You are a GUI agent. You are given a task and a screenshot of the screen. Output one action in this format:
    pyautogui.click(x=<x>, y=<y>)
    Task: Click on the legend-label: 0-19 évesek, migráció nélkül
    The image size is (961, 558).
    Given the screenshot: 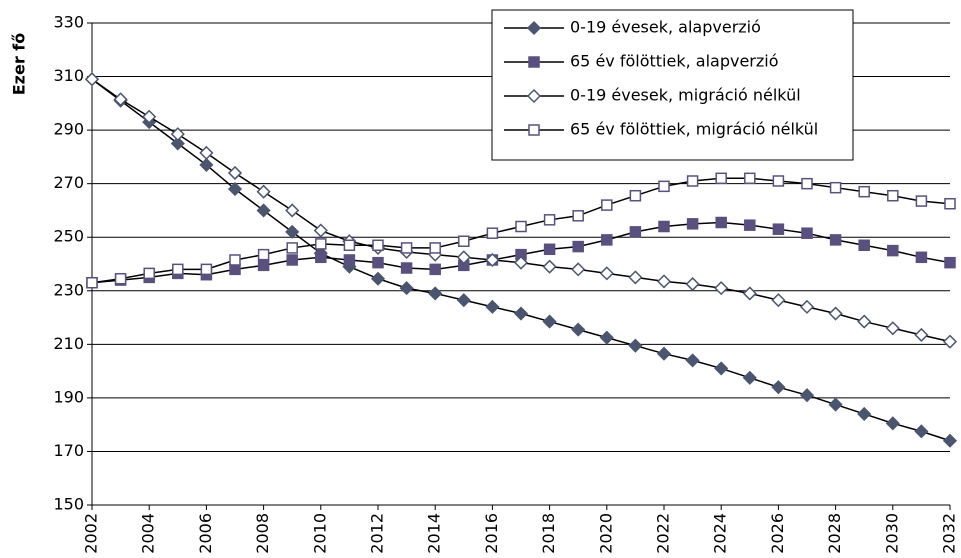 What is the action you would take?
    pyautogui.click(x=685, y=95)
    